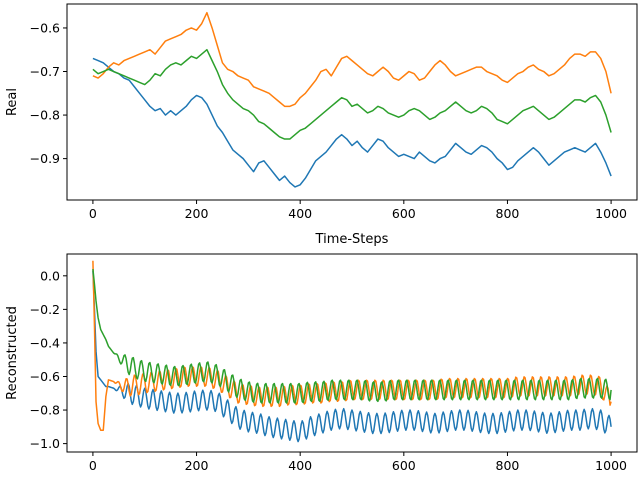 This screenshot has width=640, height=480. What do you see at coordinates (45, 71) in the screenshot?
I see `top-y-tick-label: −0.7` at bounding box center [45, 71].